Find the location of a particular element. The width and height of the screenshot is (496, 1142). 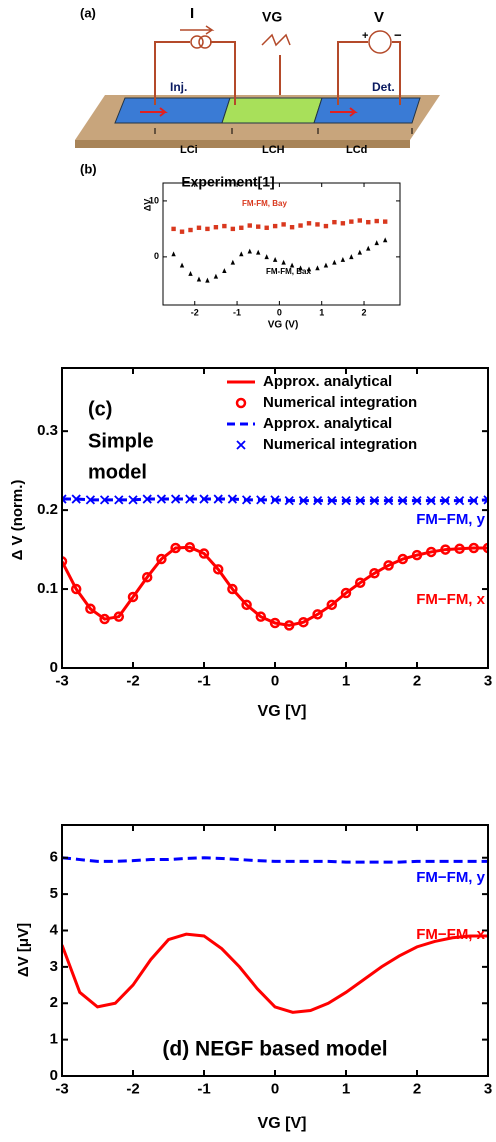

y-tick-label: 6 is located at coordinates (54, 857).